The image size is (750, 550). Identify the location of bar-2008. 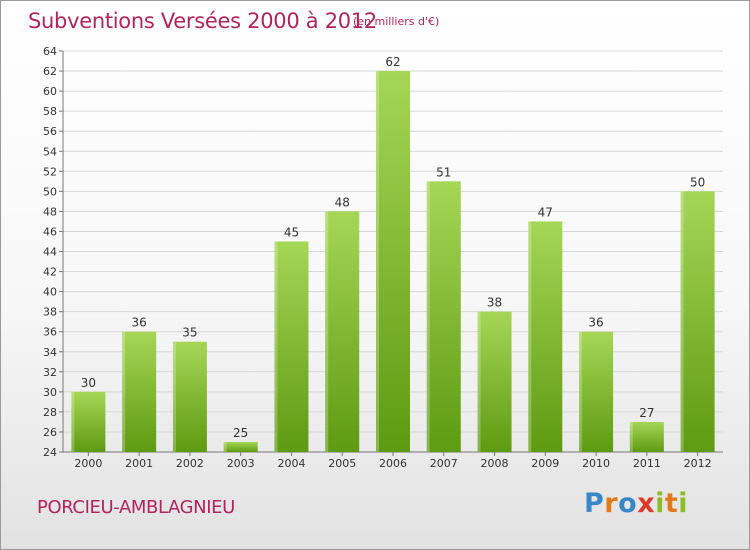
(494, 381).